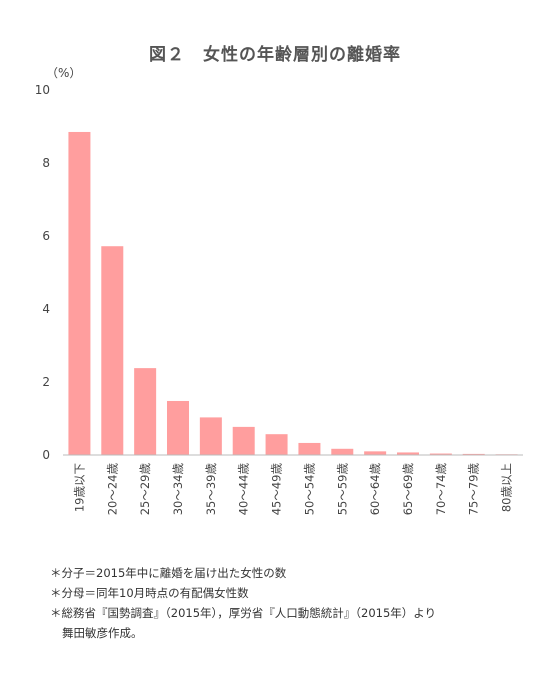 The width and height of the screenshot is (550, 673). Describe the element at coordinates (507, 487) in the screenshot. I see `x-tick-label: 80歳以上` at that location.